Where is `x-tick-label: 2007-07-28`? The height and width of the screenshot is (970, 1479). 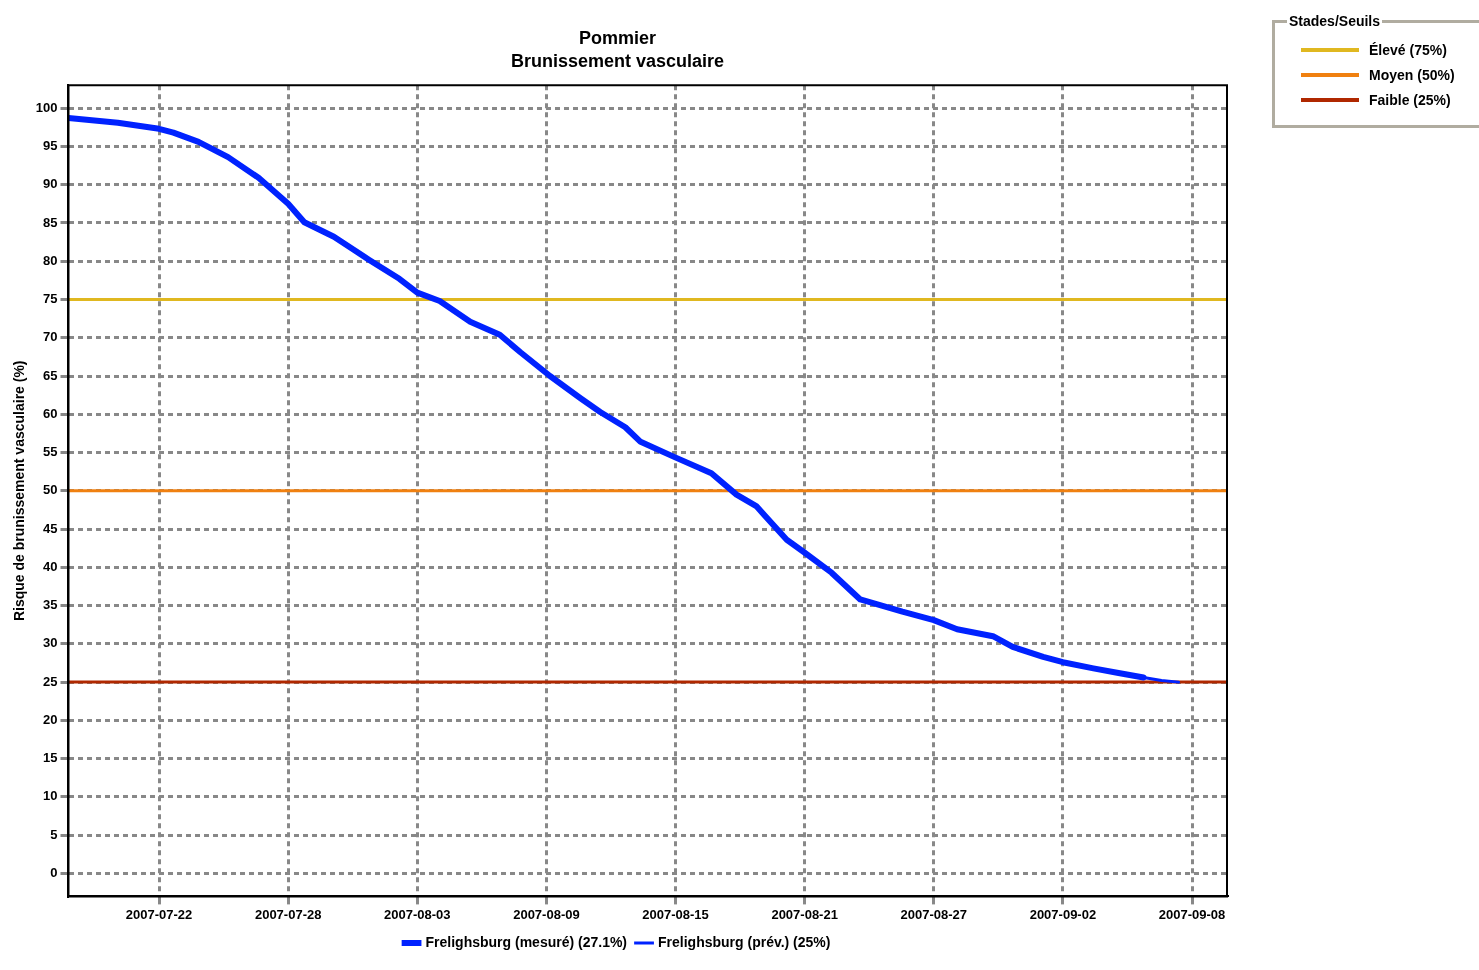
x-tick-label: 2007-07-28 is located at coordinates (288, 914).